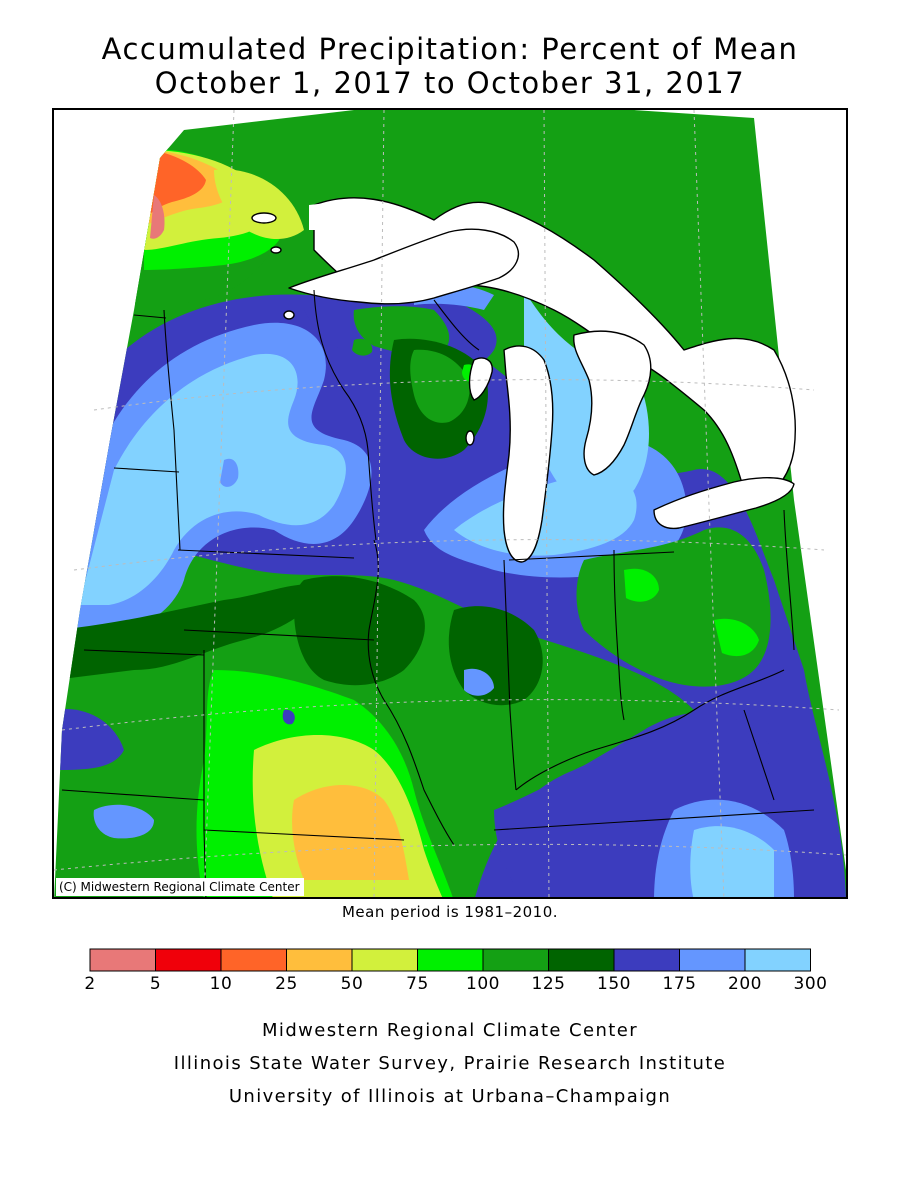 The height and width of the screenshot is (1200, 900). What do you see at coordinates (450, 83) in the screenshot?
I see `map-title-line-2: October 1, 2017 to October 31, 2017` at bounding box center [450, 83].